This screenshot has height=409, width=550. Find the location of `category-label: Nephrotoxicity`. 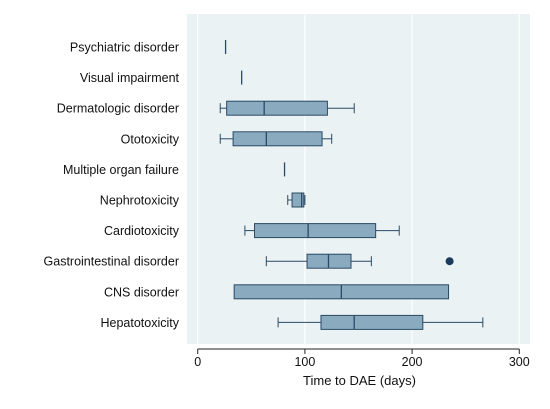

category-label: Nephrotoxicity is located at coordinates (140, 201).